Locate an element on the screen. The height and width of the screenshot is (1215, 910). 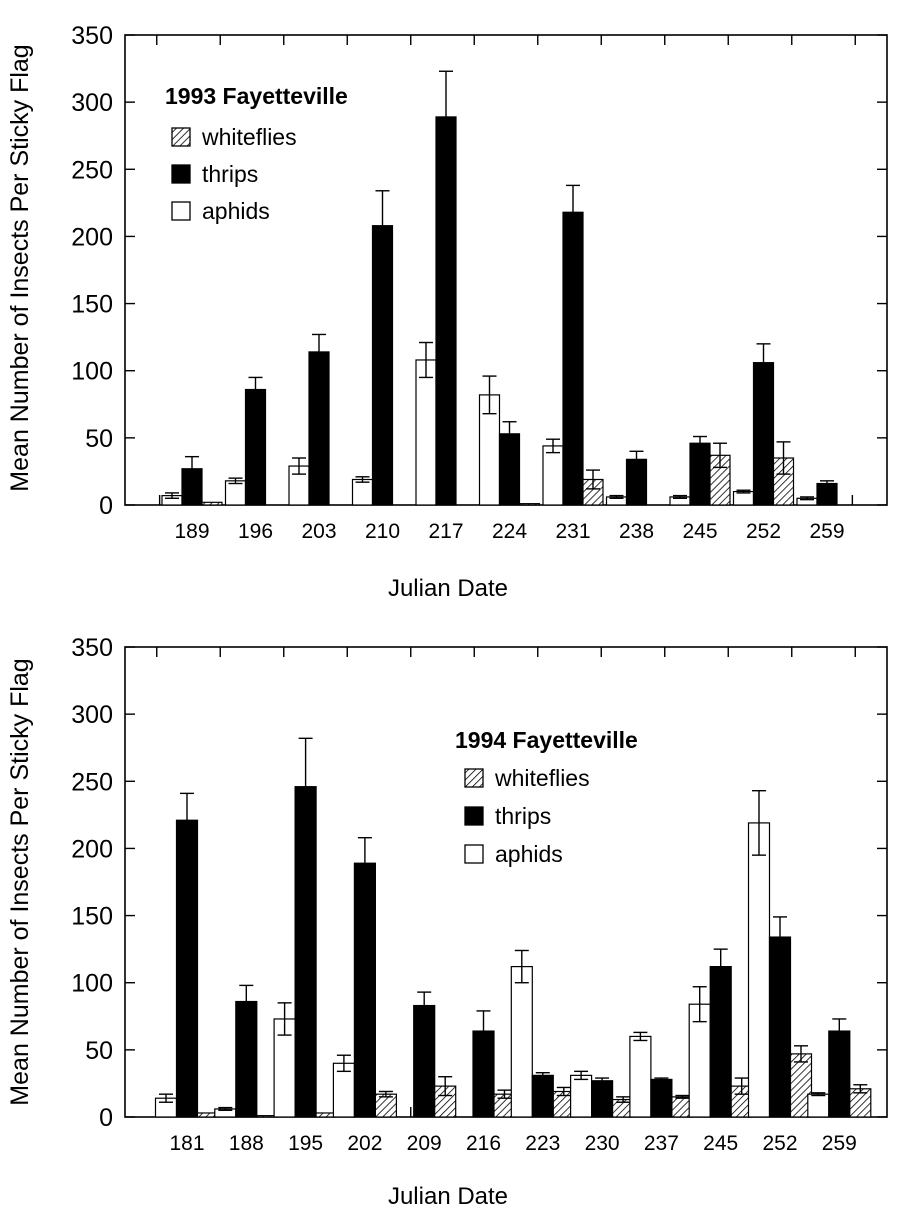
x-tick-label: 237 is located at coordinates (661, 1143).